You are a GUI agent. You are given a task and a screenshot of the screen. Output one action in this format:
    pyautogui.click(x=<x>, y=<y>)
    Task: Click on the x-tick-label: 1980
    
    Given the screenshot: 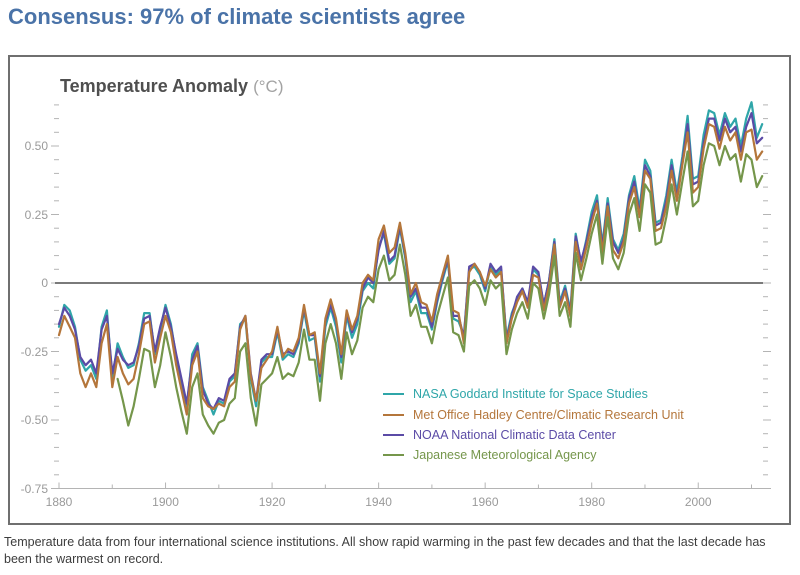 What is the action you would take?
    pyautogui.click(x=592, y=502)
    